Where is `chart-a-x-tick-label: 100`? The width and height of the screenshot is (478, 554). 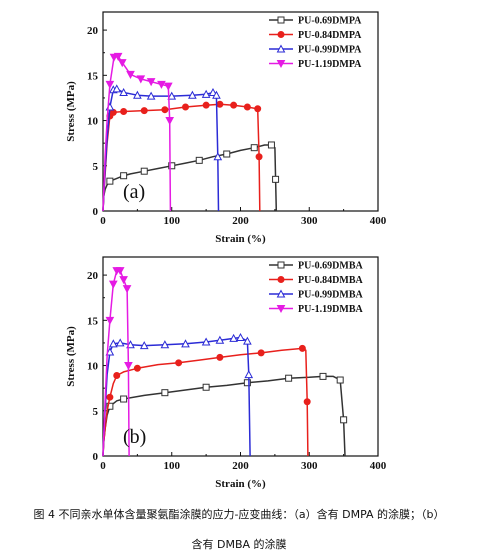 chart-a-x-tick-label: 100 is located at coordinates (172, 221).